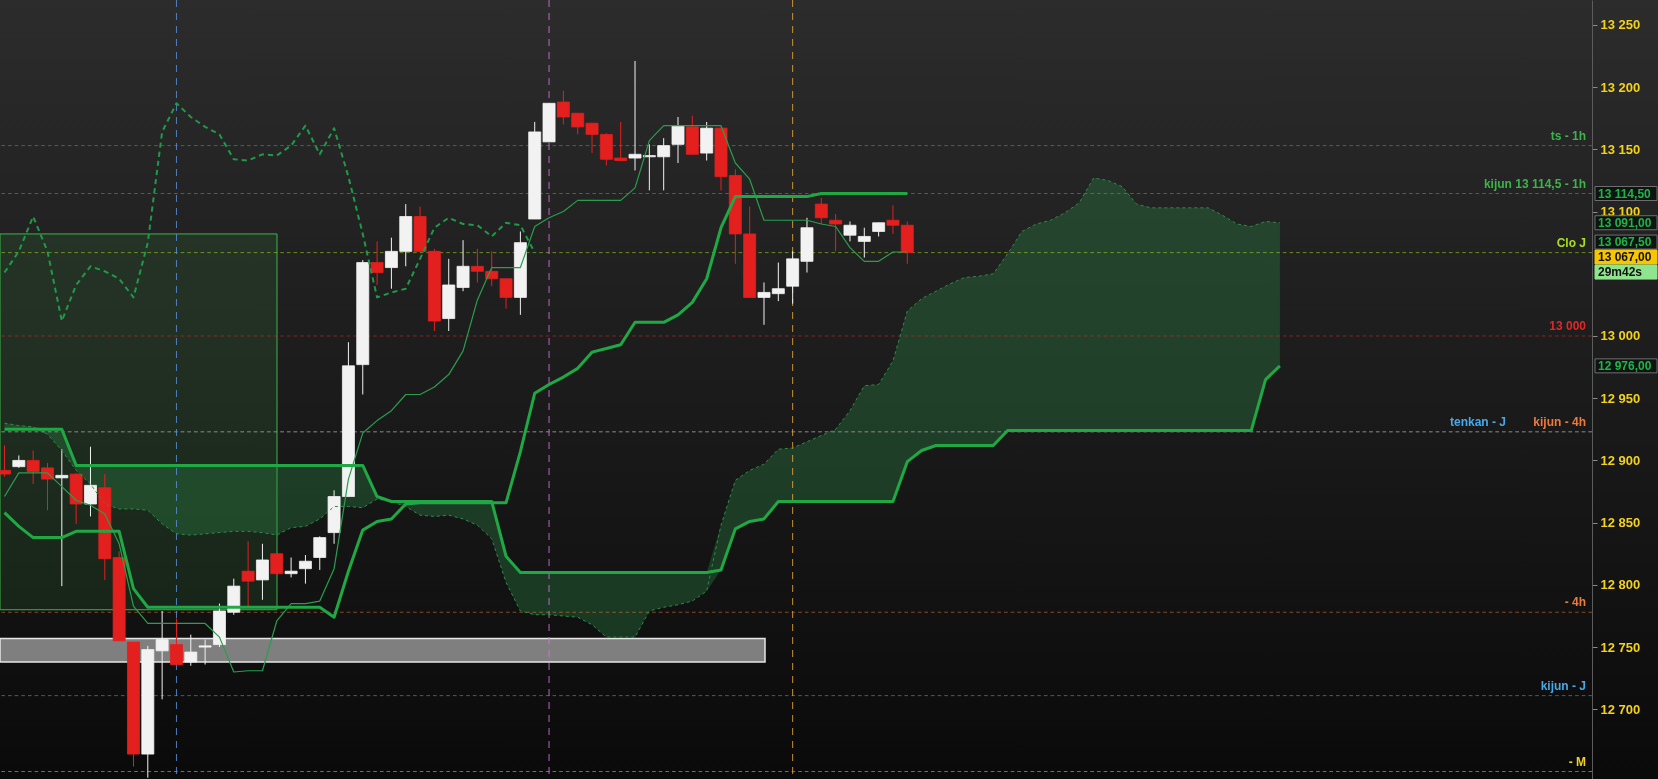  What do you see at coordinates (1568, 135) in the screenshot?
I see `ref-line-label: ts - 1h` at bounding box center [1568, 135].